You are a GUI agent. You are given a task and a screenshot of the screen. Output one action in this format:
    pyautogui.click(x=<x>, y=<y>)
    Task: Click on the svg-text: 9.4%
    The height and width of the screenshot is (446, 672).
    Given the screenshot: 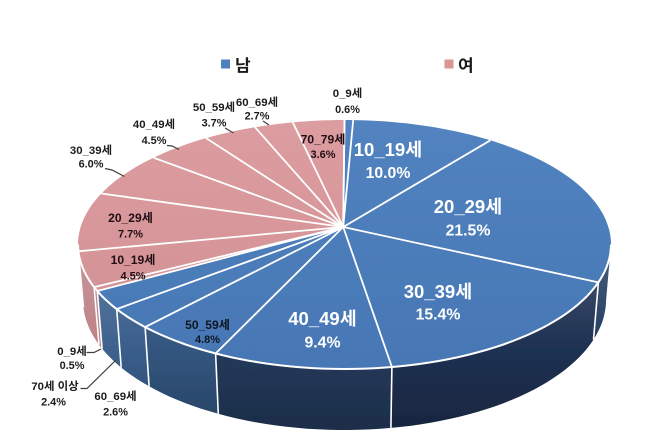 What is the action you would take?
    pyautogui.click(x=322, y=343)
    